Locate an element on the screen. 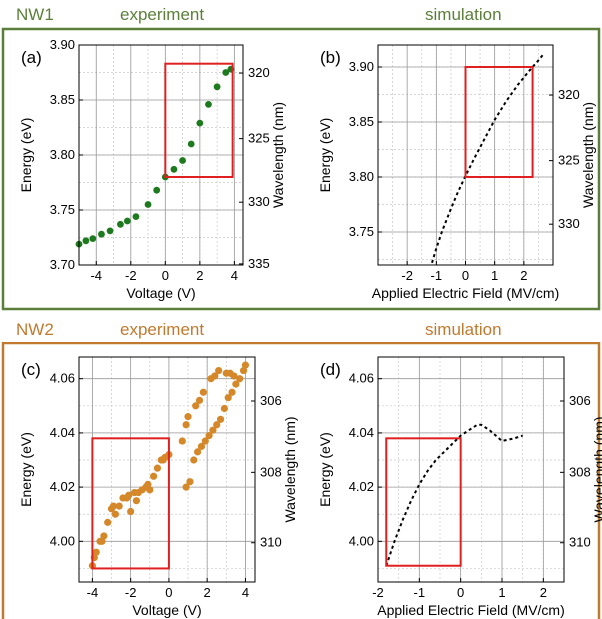 The height and width of the screenshot is (619, 602). y2-tick-label: 325 is located at coordinates (569, 160).